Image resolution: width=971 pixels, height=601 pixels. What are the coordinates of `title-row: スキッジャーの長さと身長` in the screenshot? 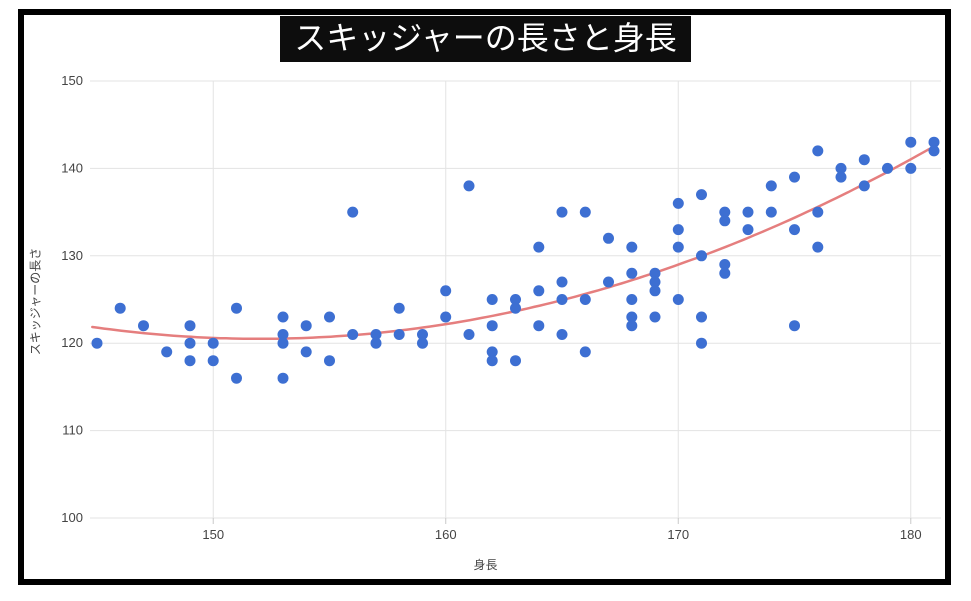 It's located at (485, 39).